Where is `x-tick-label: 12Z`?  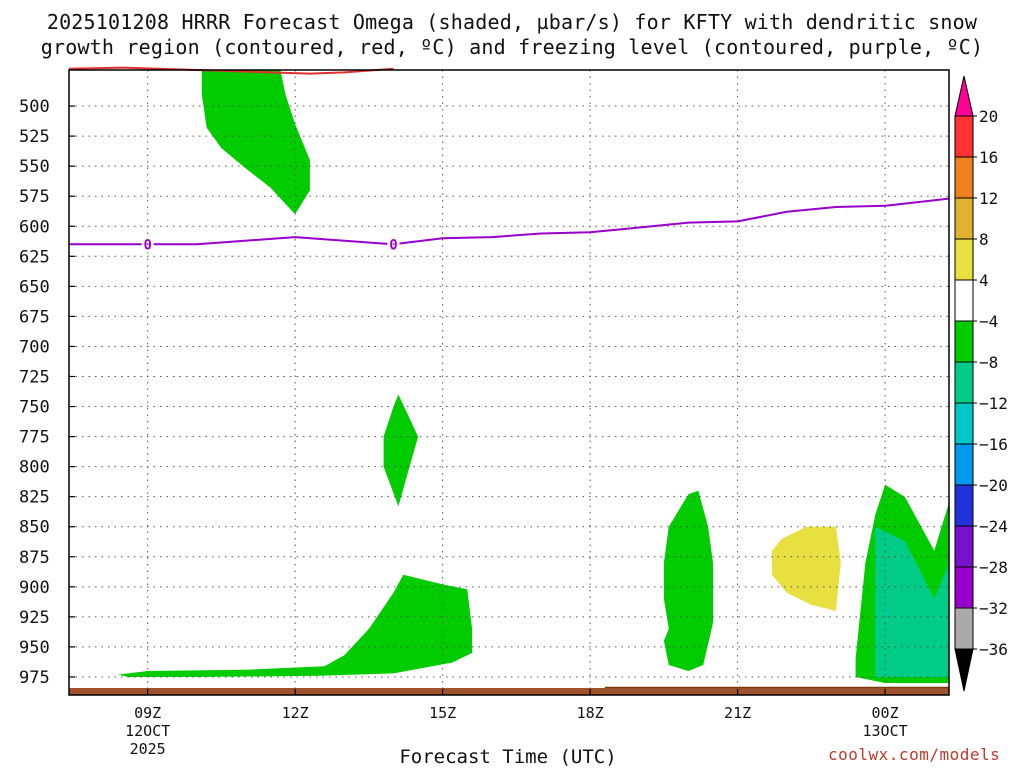 x-tick-label: 12Z is located at coordinates (295, 713).